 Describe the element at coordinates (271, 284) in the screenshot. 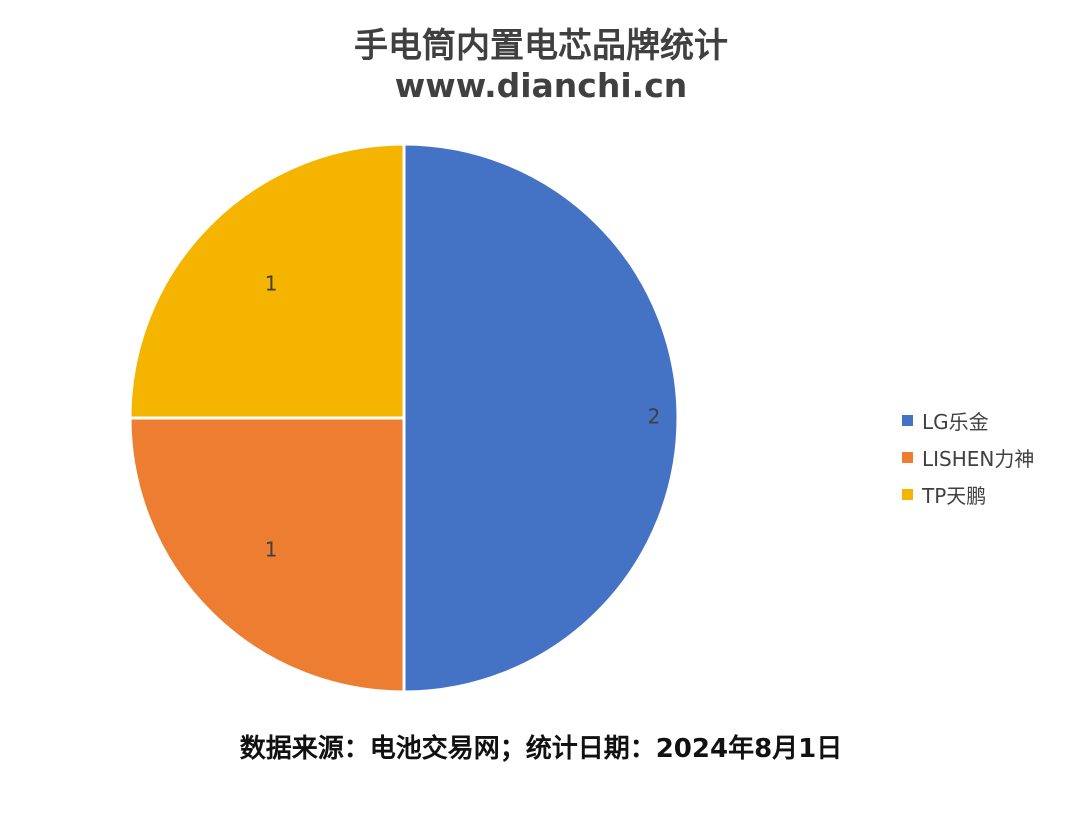

I see `data-label-3: 1` at that location.